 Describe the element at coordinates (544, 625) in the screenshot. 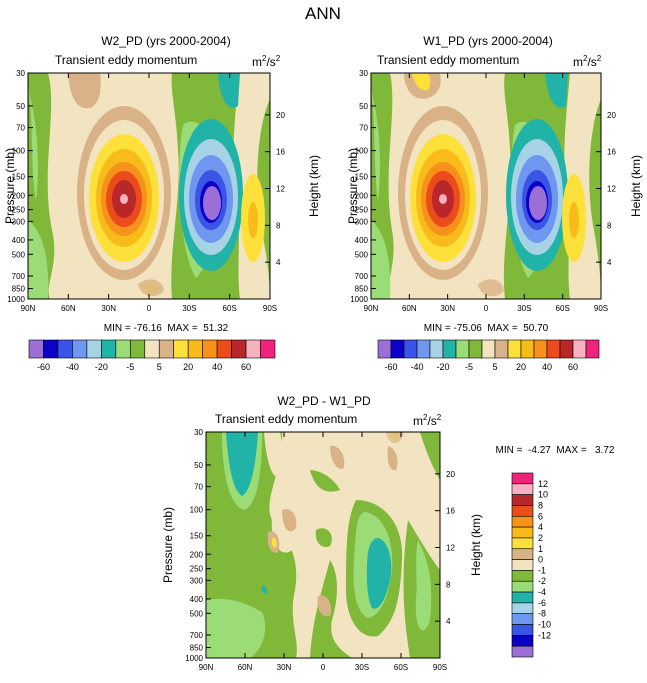

I see `colorbar-label: -10` at that location.